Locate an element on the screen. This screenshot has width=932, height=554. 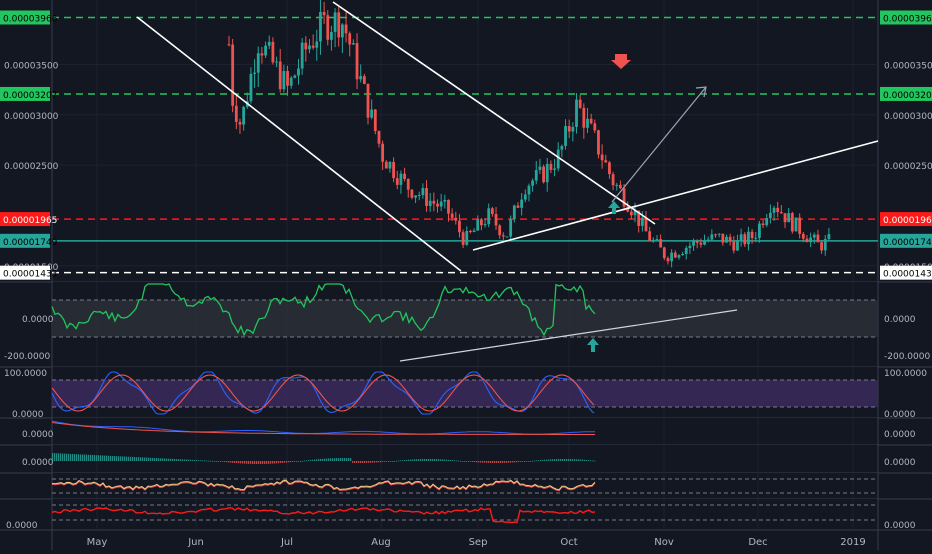
price-tick-right: 0.00003000 is located at coordinates (908, 117).